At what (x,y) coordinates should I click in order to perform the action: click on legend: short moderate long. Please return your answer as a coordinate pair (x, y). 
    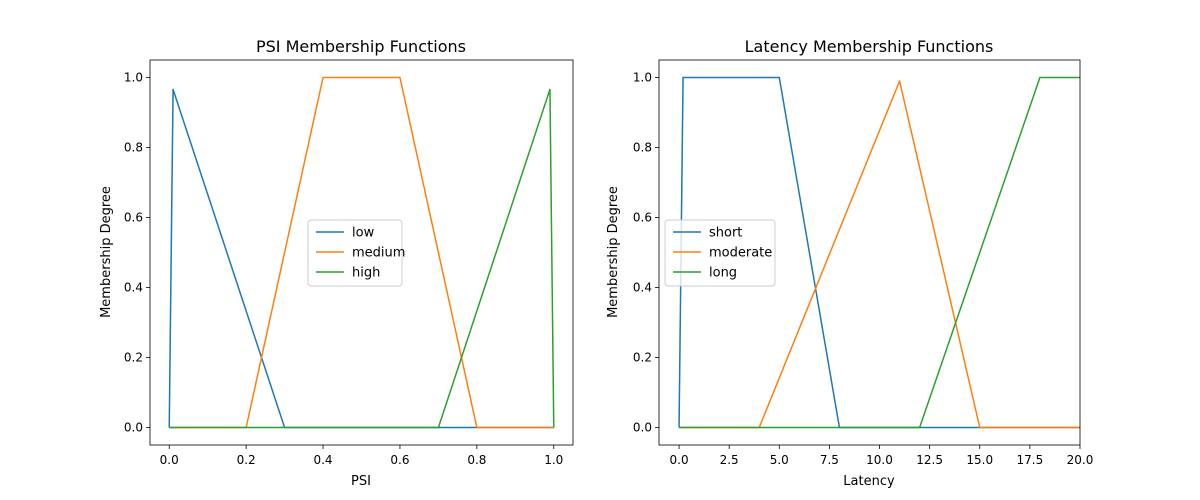
    Looking at the image, I should click on (720, 253).